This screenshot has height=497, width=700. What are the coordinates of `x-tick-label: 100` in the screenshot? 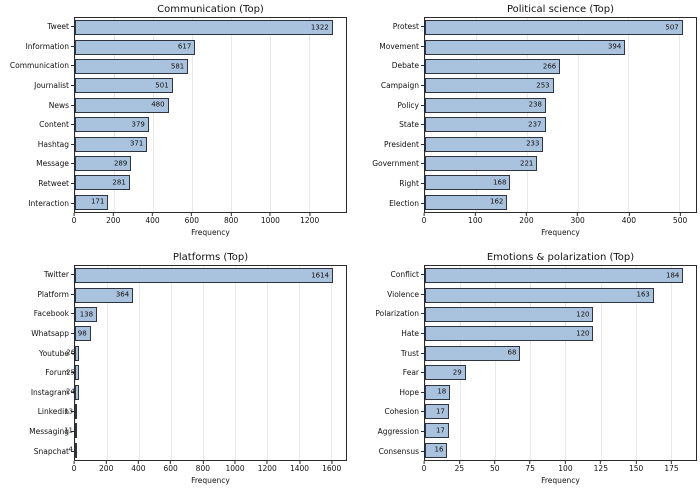 It's located at (565, 468).